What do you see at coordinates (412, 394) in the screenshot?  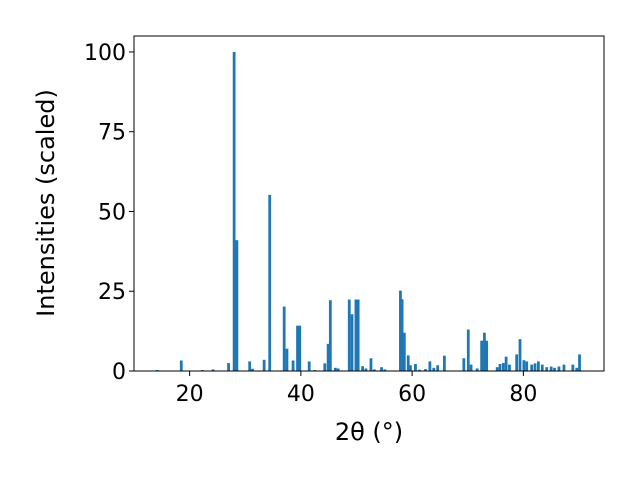 I see `x-tick-label: 60` at bounding box center [412, 394].